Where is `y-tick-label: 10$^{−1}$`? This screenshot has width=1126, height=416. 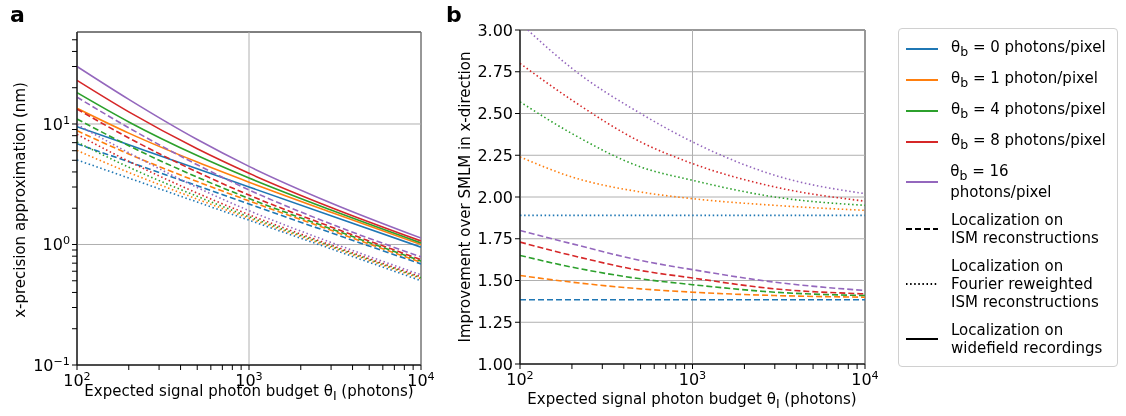 y-tick-label: 10$^{−1}$ is located at coordinates (51, 364).